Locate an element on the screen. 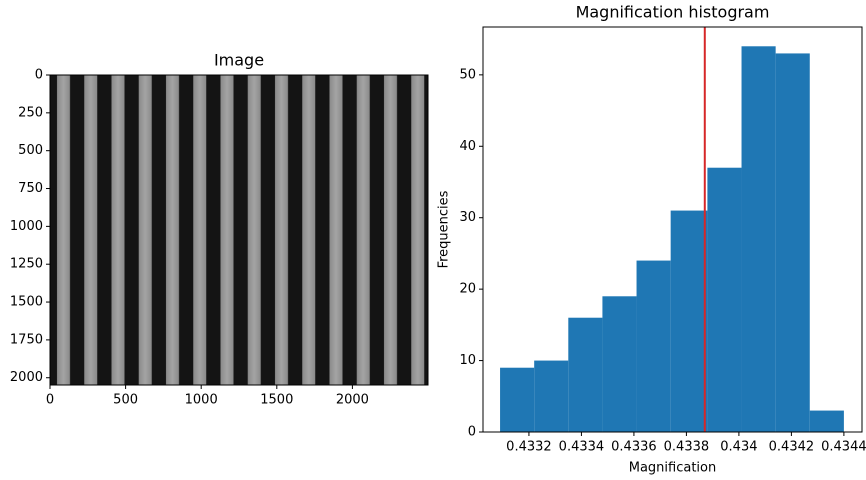  x-tick-label: 0.4332 is located at coordinates (529, 447).